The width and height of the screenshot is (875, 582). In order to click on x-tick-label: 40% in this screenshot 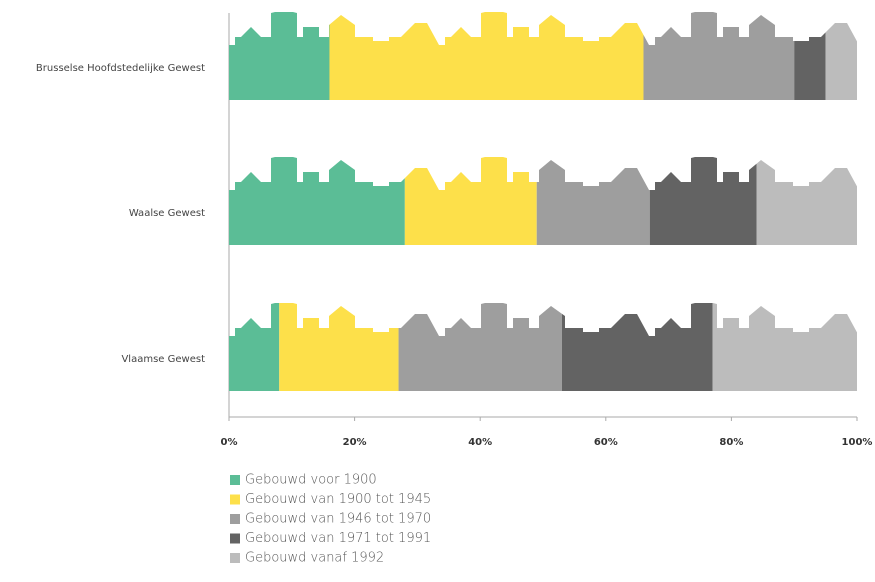, I will do `click(480, 442)`.